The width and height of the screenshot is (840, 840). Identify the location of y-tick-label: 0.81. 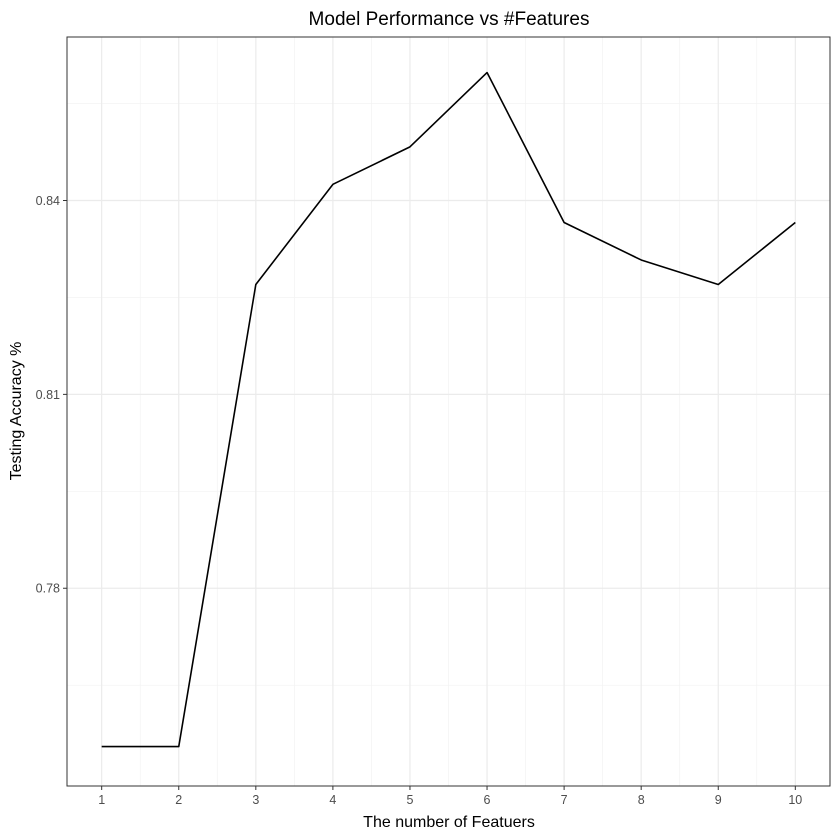
(48, 395).